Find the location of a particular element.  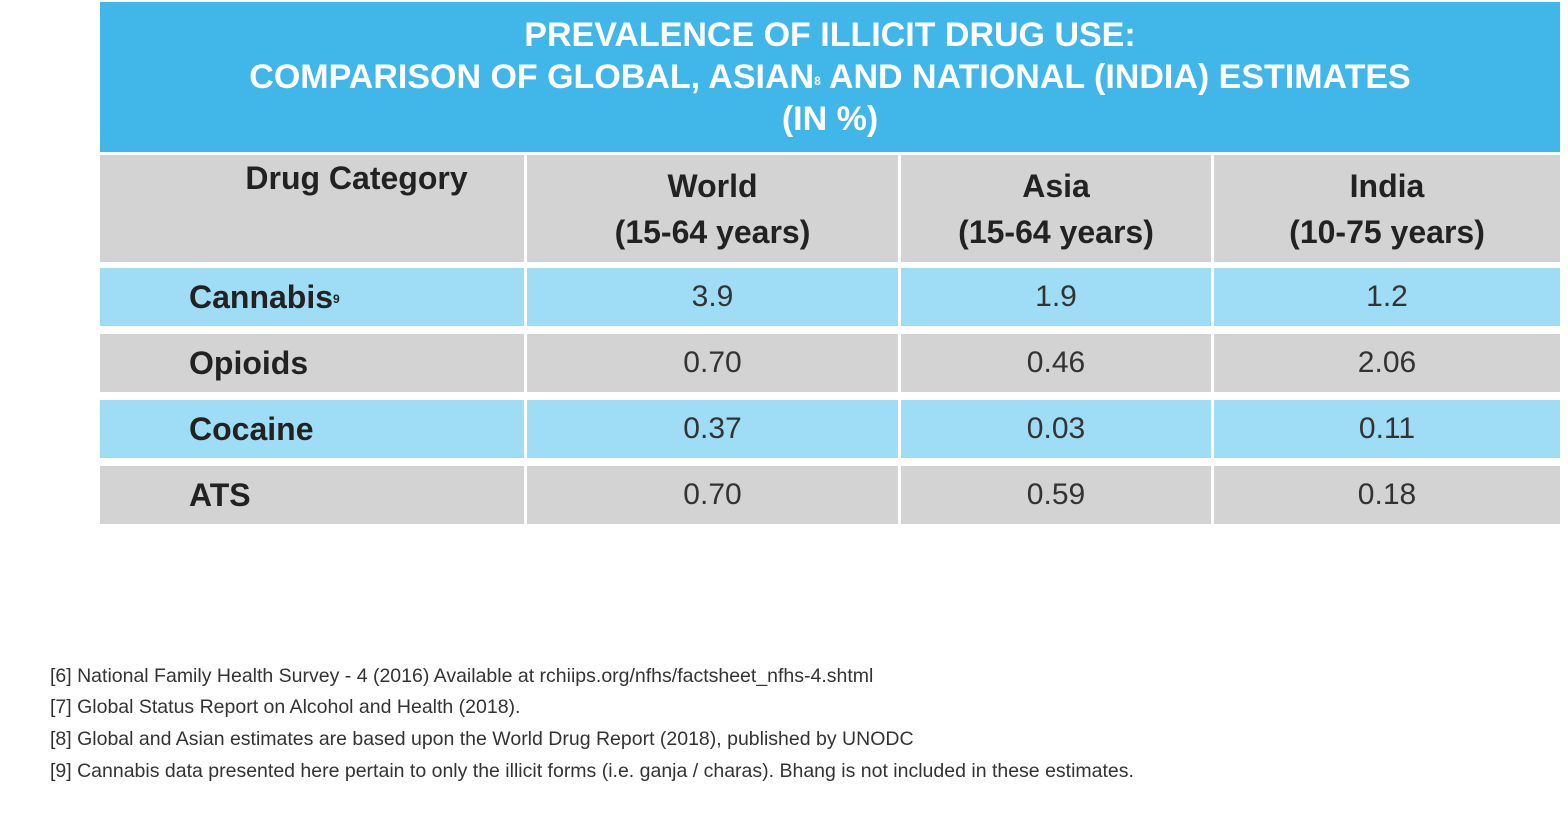

drug-label: ATS is located at coordinates (220, 494).